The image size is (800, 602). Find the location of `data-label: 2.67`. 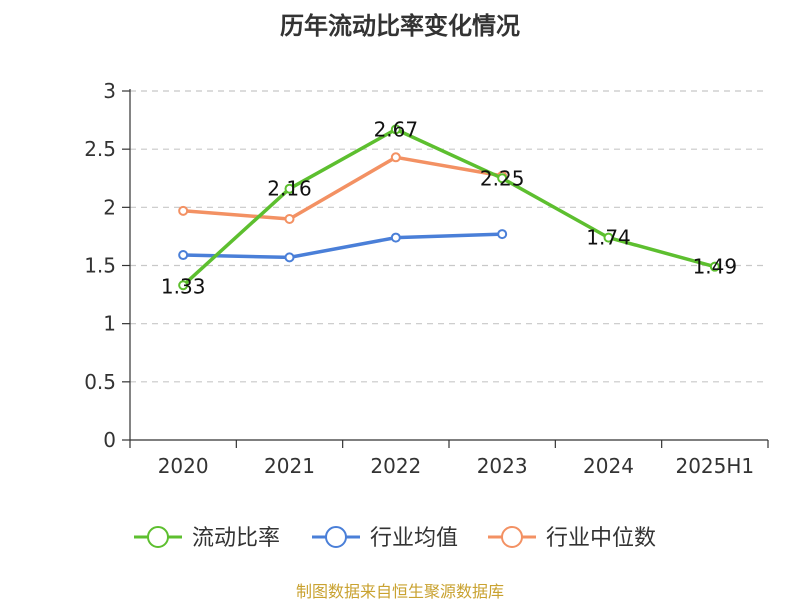

data-label: 2.67 is located at coordinates (396, 129).